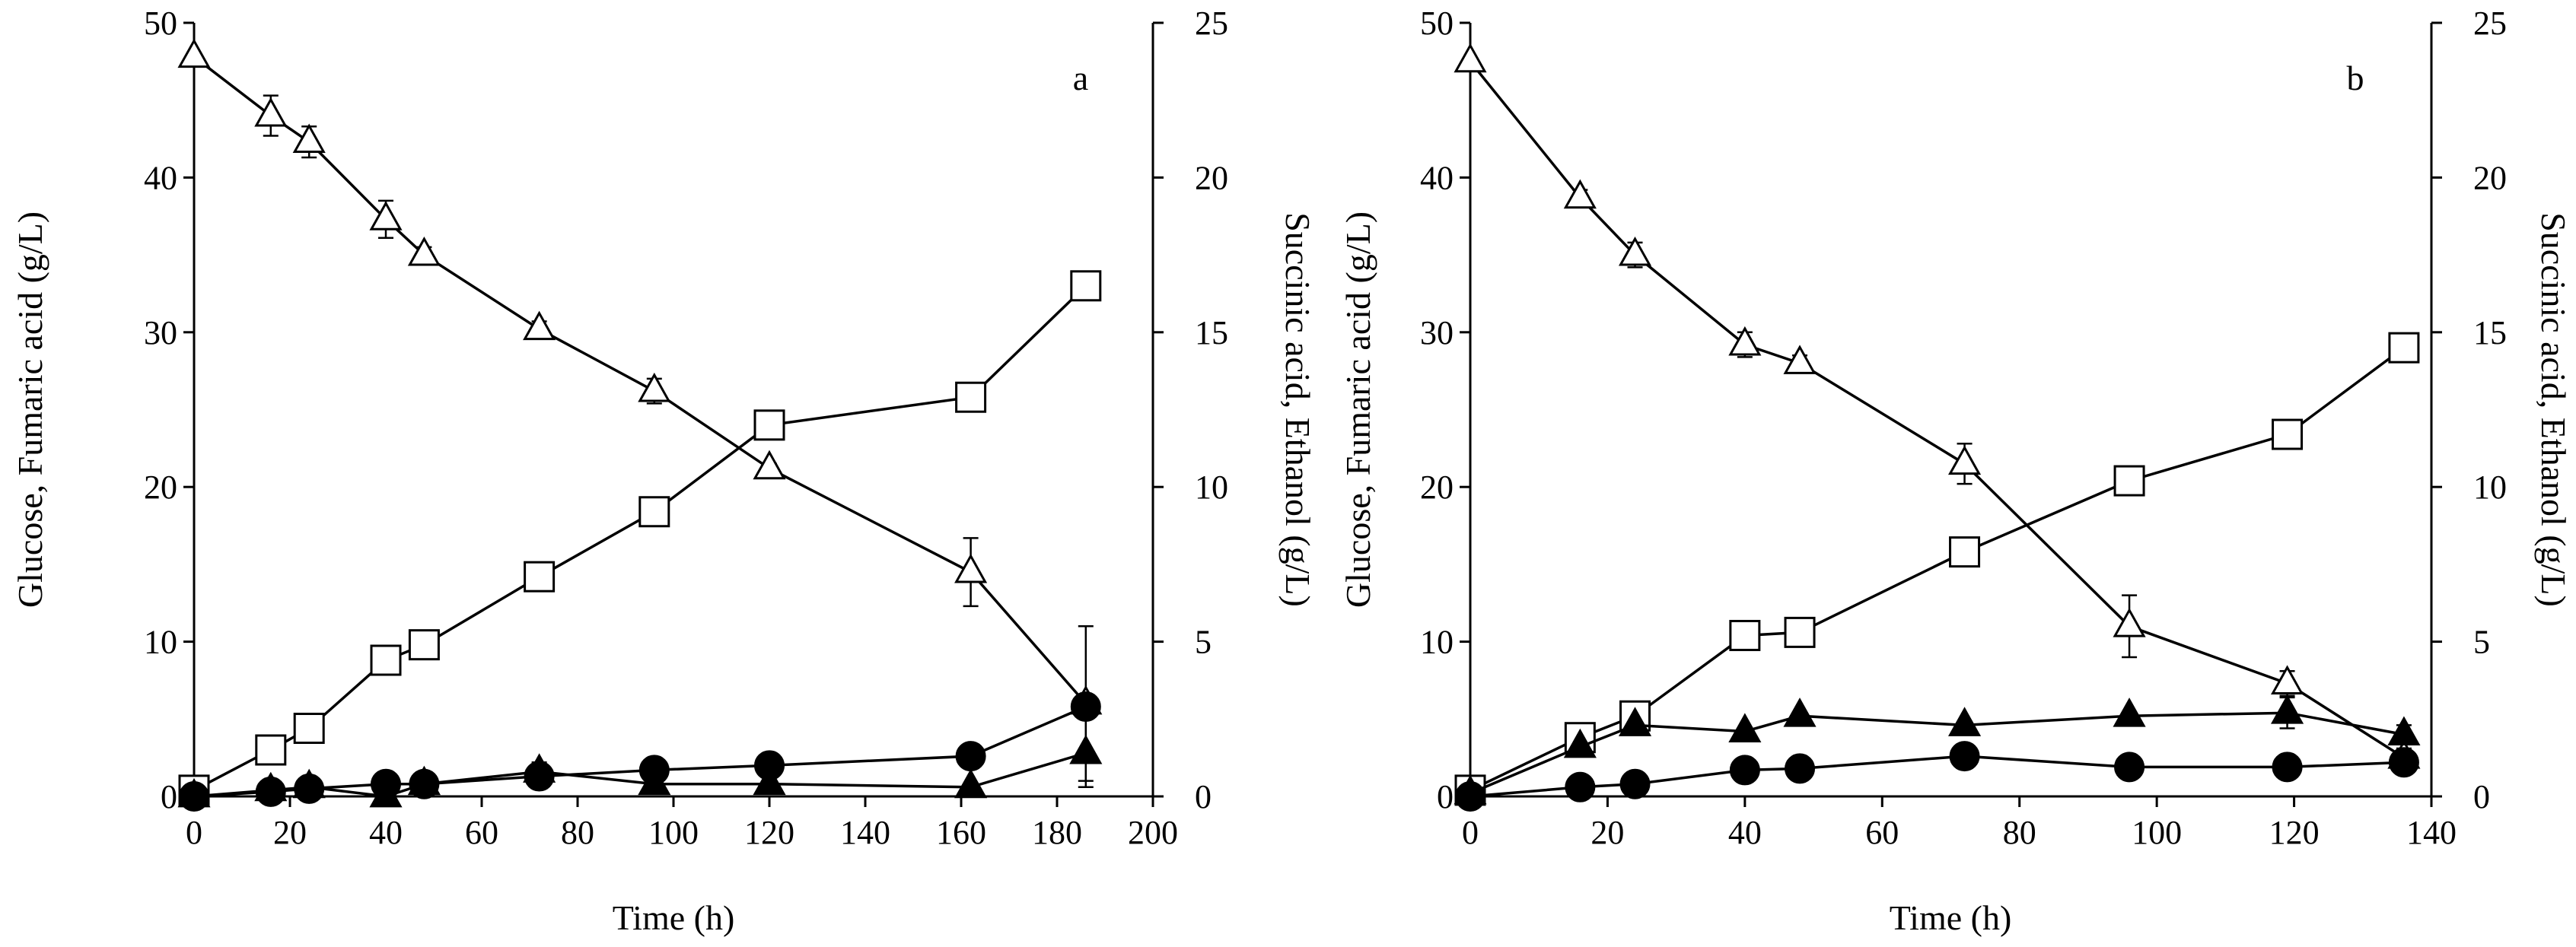  I want to click on panel-letter: b, so click(2355, 78).